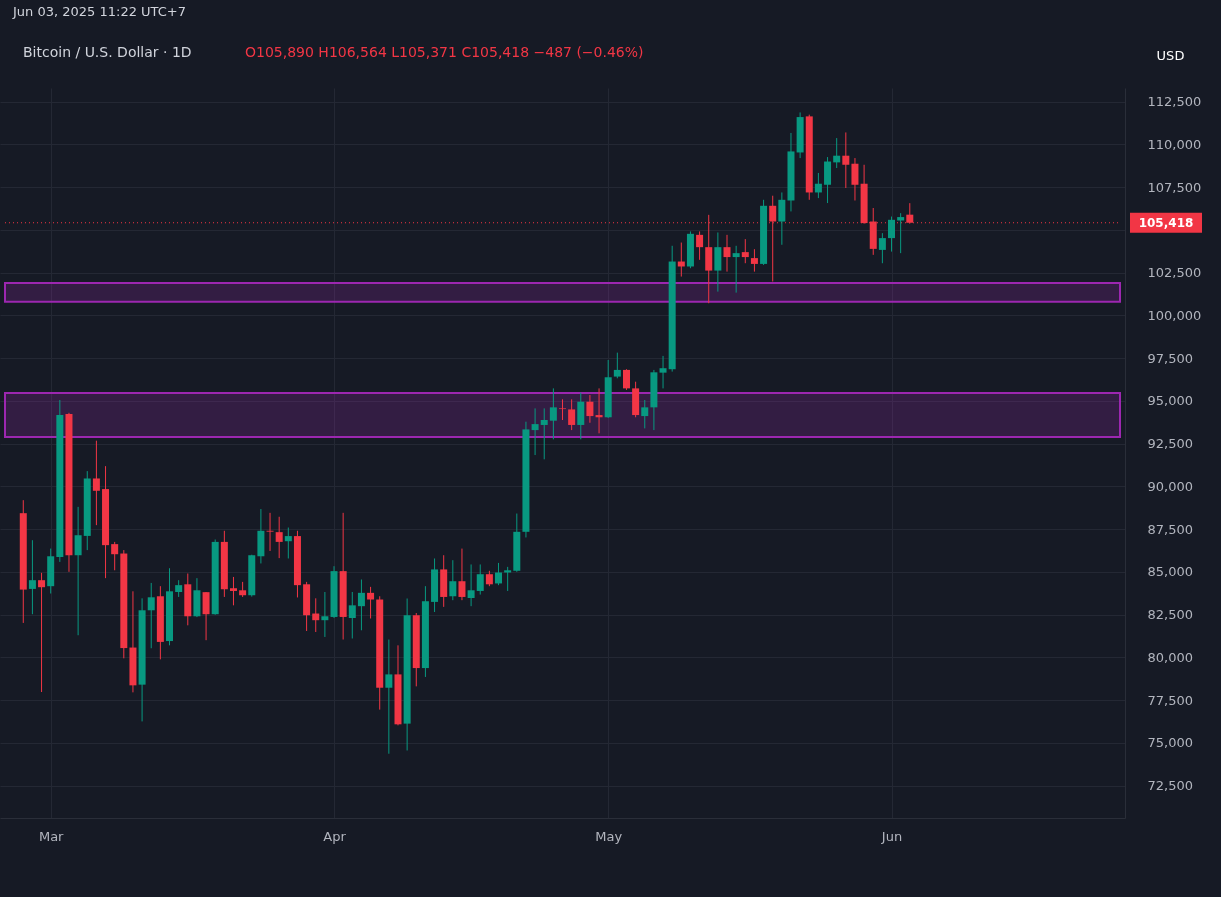  Describe the element at coordinates (1170, 572) in the screenshot. I see `y-tick-label: 85,000` at that location.